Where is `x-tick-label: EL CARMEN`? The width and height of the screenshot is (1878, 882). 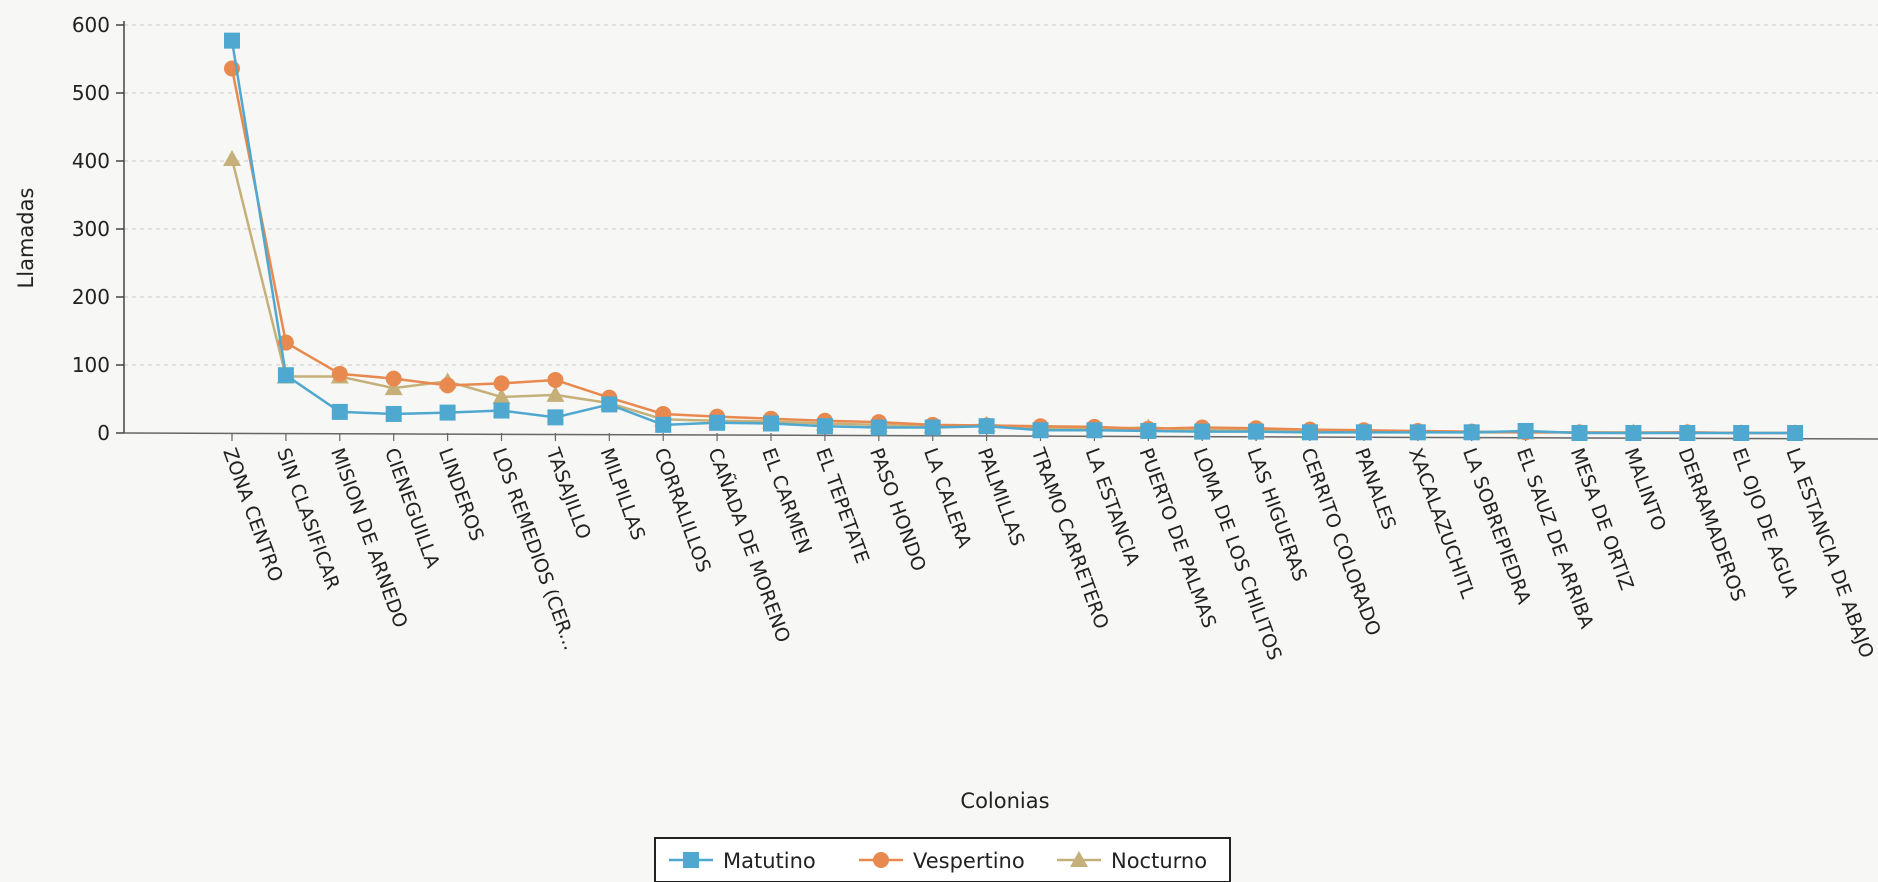 x-tick-label: EL CARMEN is located at coordinates (786, 501).